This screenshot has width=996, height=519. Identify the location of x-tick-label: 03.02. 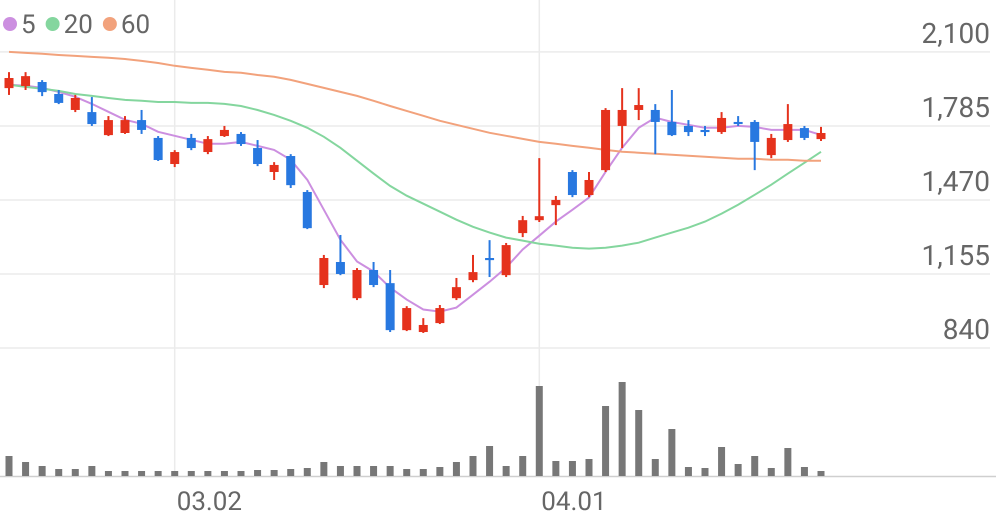
(209, 502).